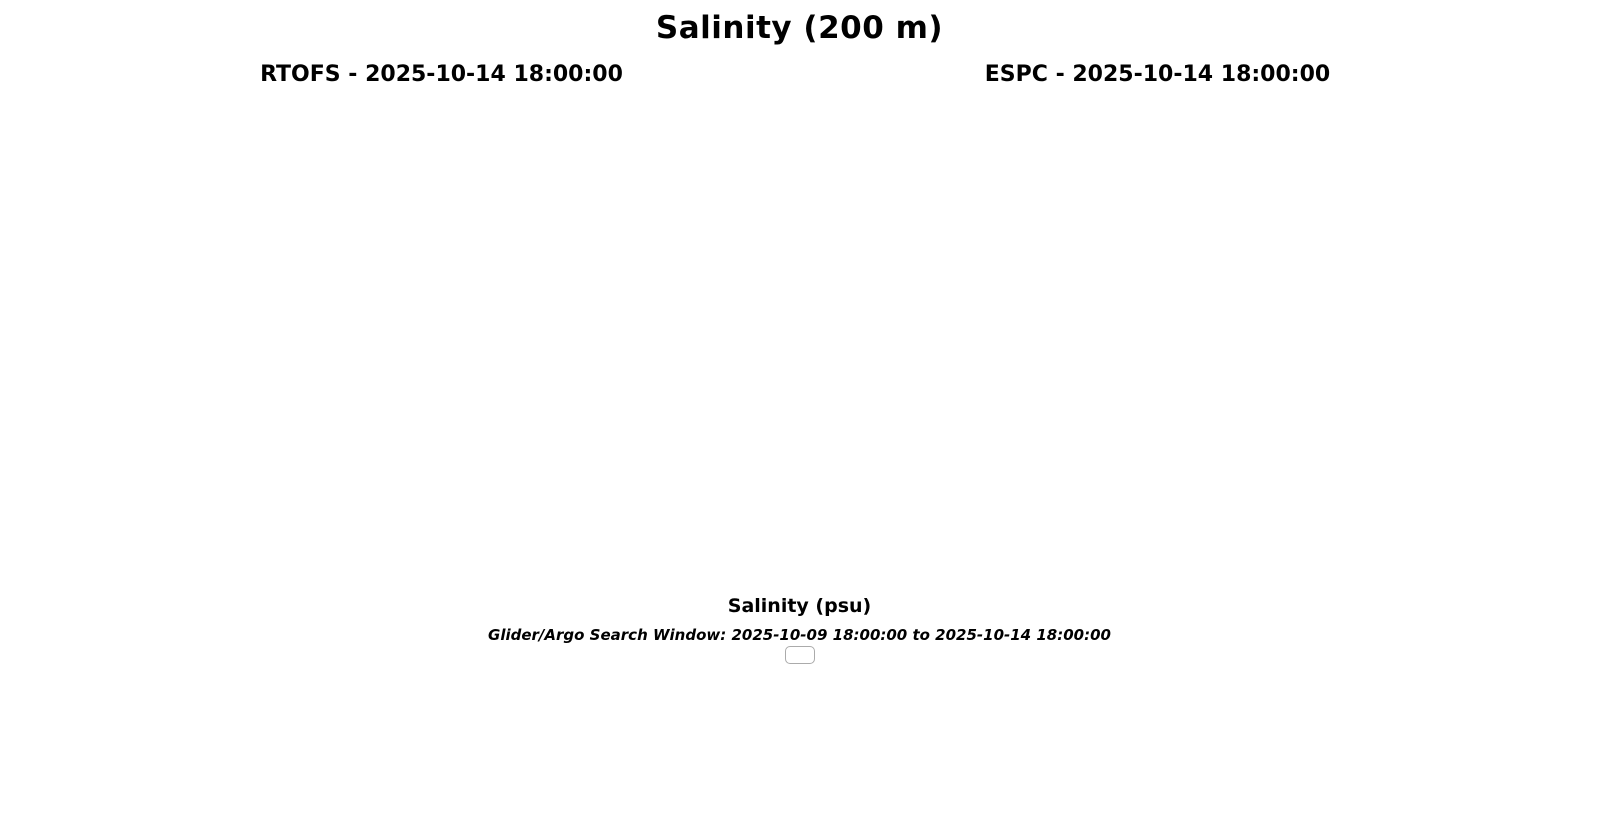 This screenshot has height=839, width=1599. What do you see at coordinates (799, 28) in the screenshot?
I see `figure-title: Salinity (200 m)` at bounding box center [799, 28].